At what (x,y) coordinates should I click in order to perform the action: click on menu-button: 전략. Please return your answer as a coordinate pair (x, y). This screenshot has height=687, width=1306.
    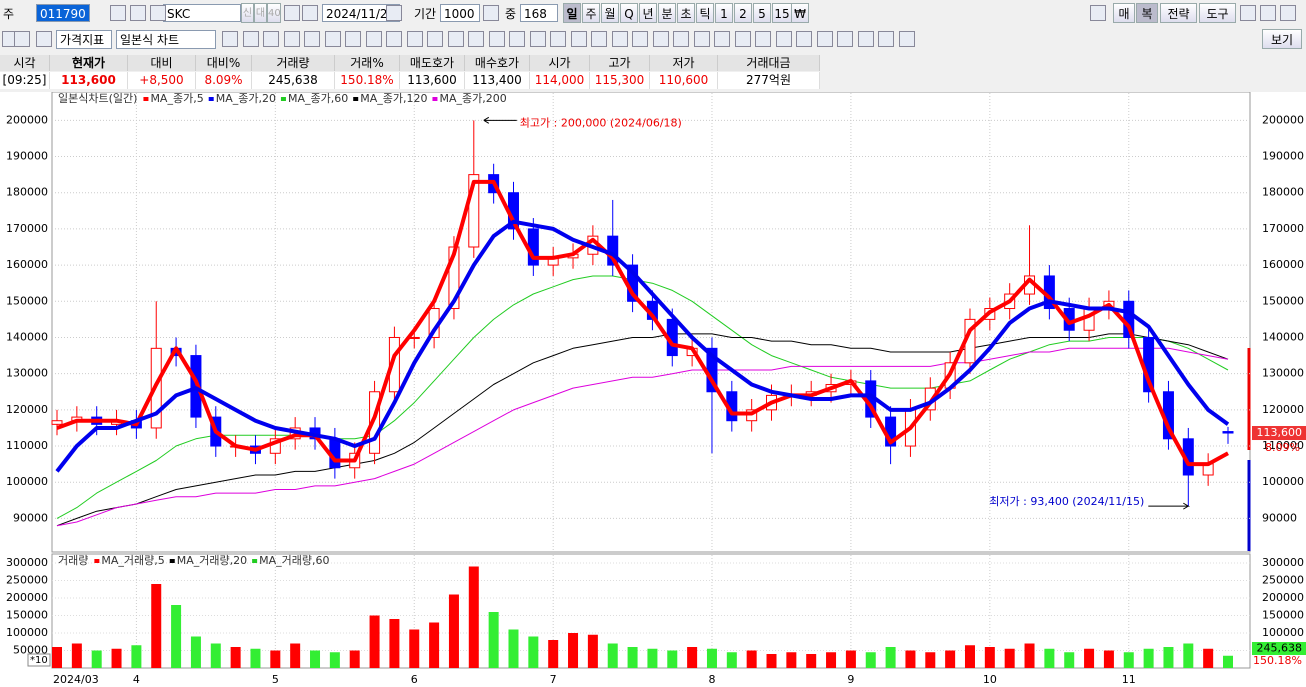
    Looking at the image, I should click on (1178, 13).